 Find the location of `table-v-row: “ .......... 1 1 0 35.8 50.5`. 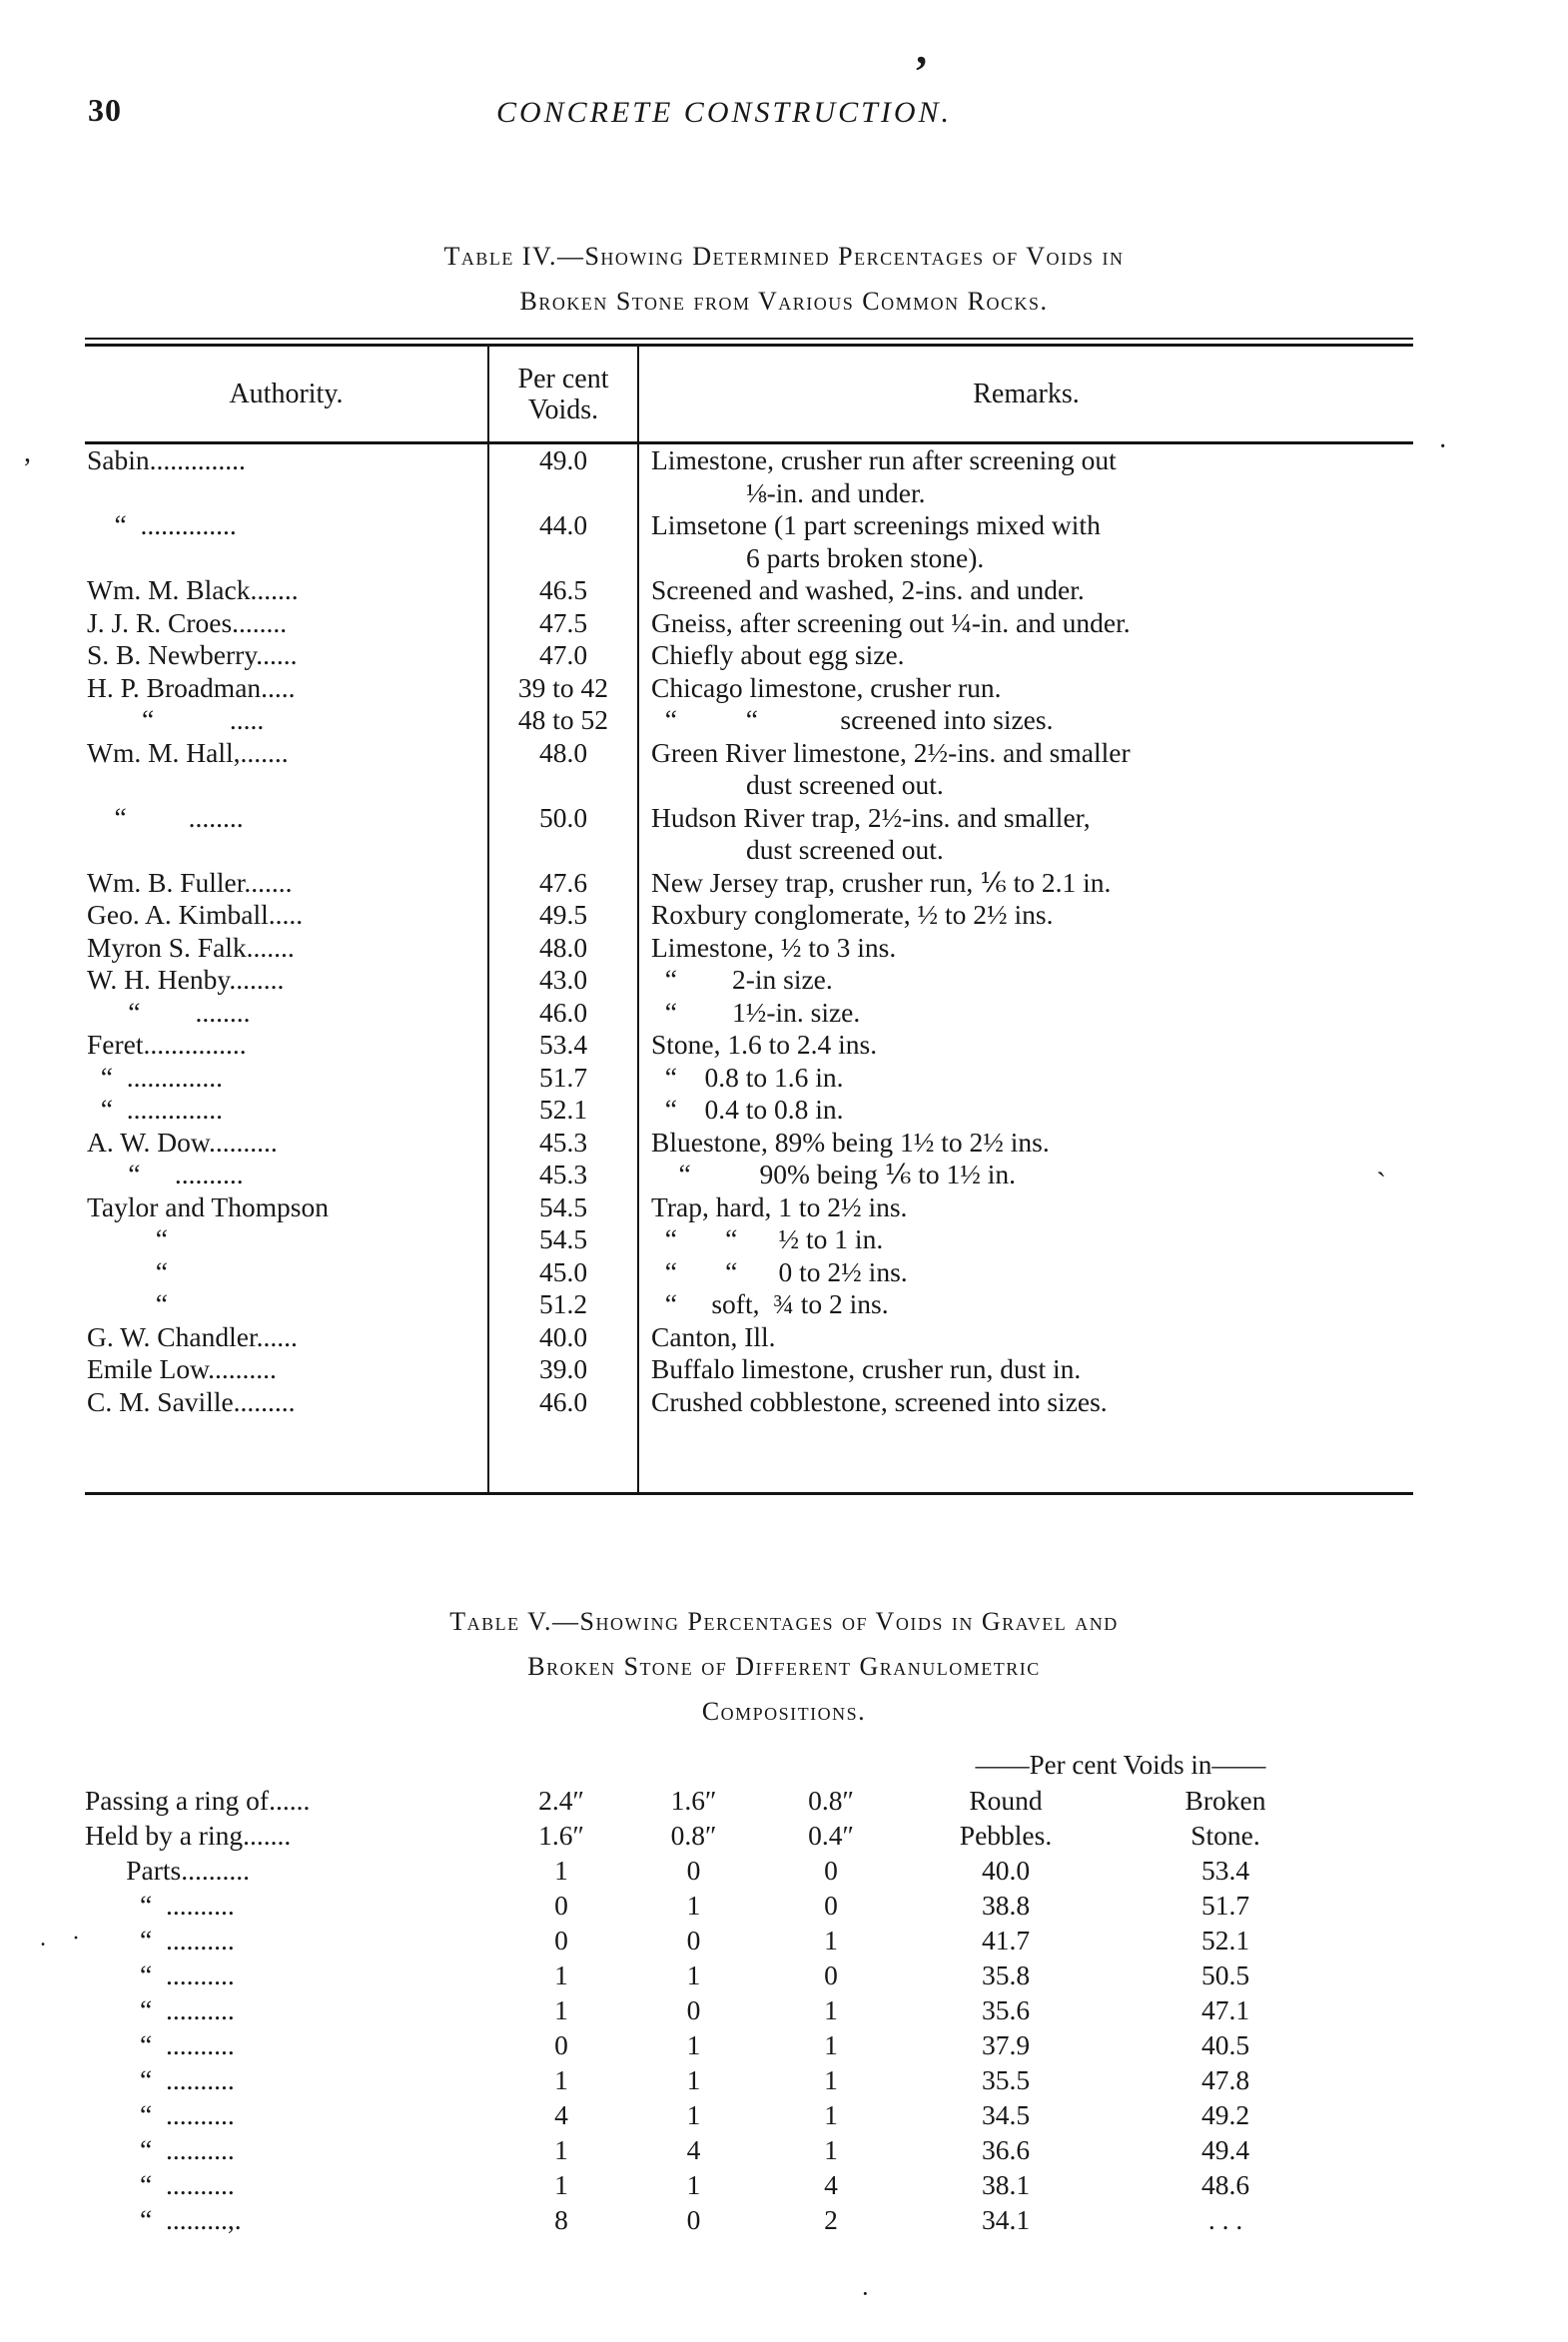

table-v-row: “ .......... 1 1 0 35.8 50.5 is located at coordinates (826, 1974).